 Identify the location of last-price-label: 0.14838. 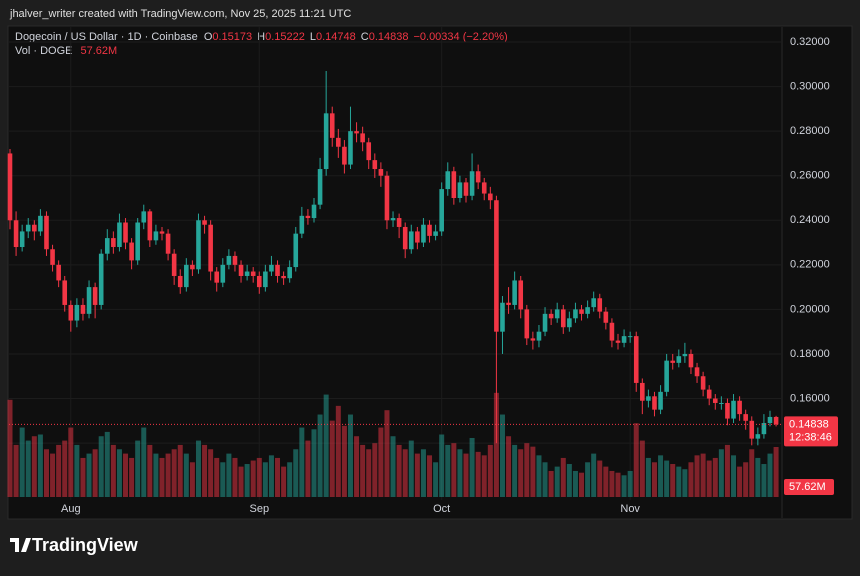
(809, 424).